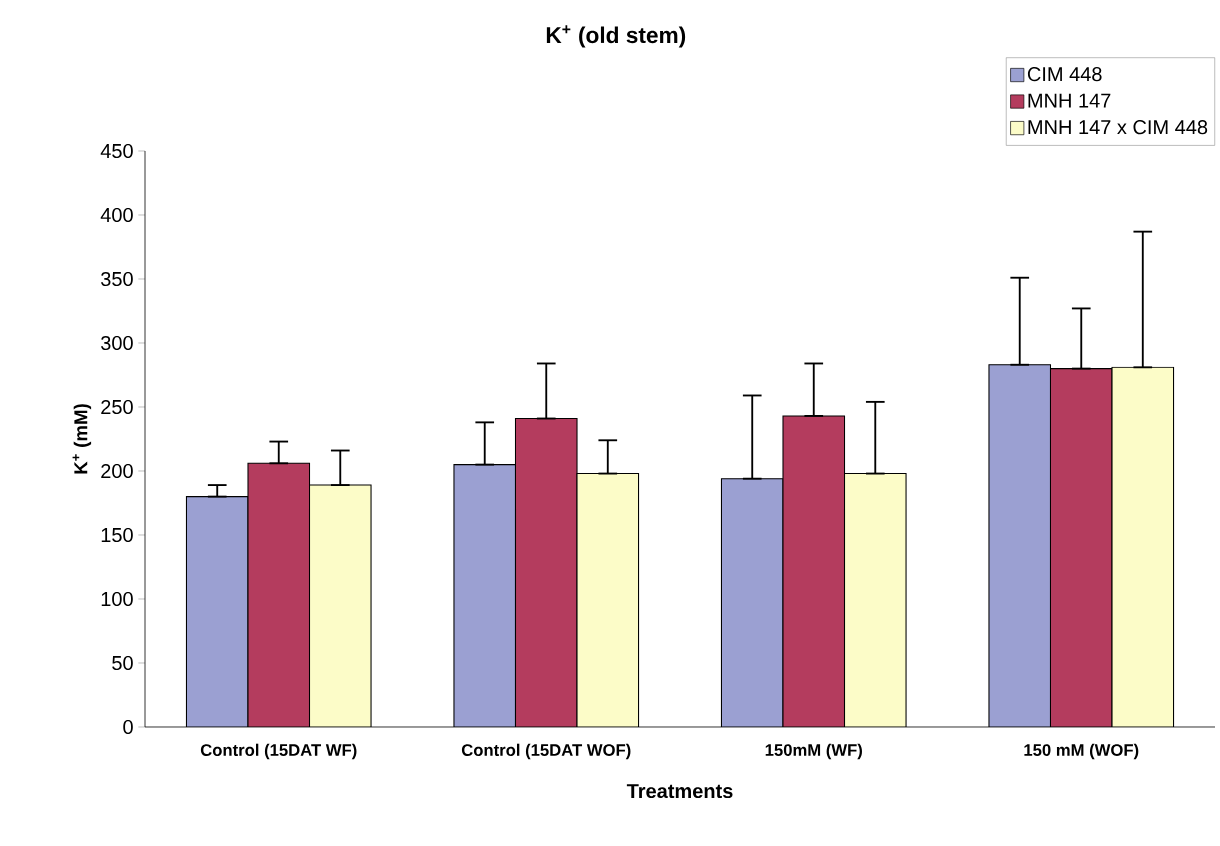 The height and width of the screenshot is (846, 1220). What do you see at coordinates (117, 599) in the screenshot?
I see `y-tick-label: 100` at bounding box center [117, 599].